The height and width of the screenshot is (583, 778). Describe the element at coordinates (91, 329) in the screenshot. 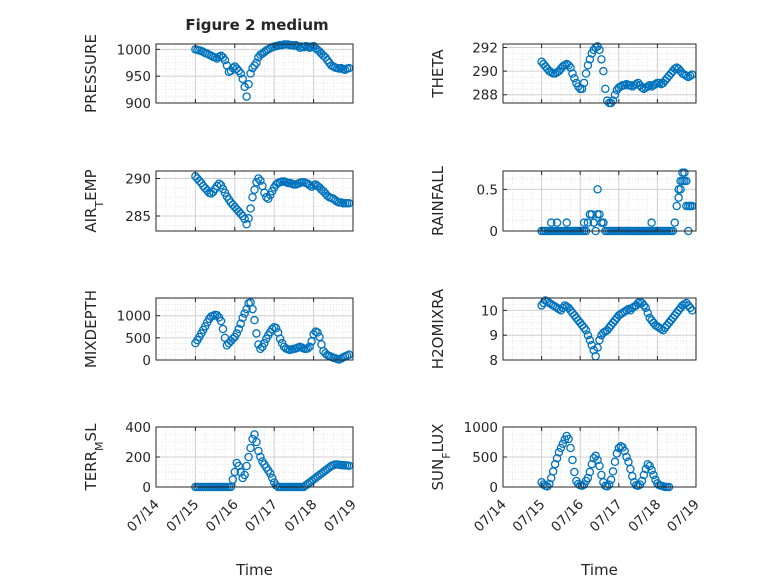

I see `y-axis-label: MIXDEPTH` at that location.